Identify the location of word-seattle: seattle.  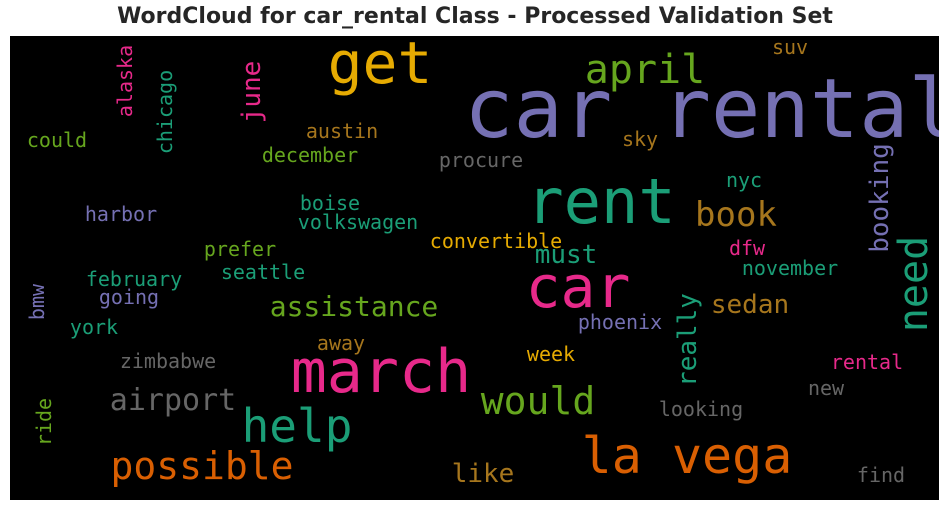
(263, 272).